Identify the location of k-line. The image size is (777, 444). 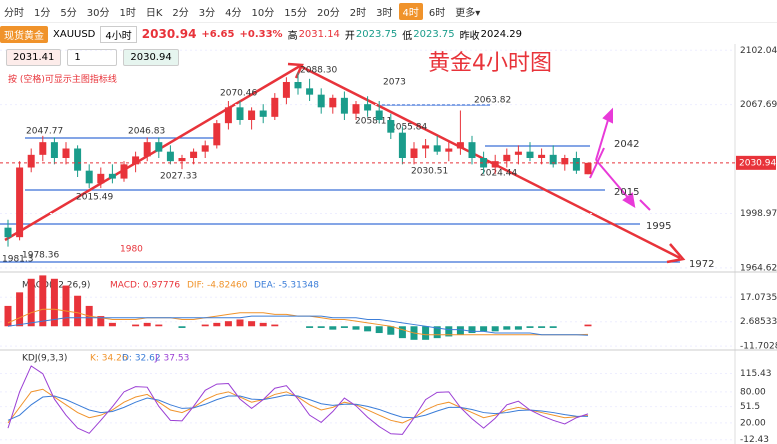
(298, 406).